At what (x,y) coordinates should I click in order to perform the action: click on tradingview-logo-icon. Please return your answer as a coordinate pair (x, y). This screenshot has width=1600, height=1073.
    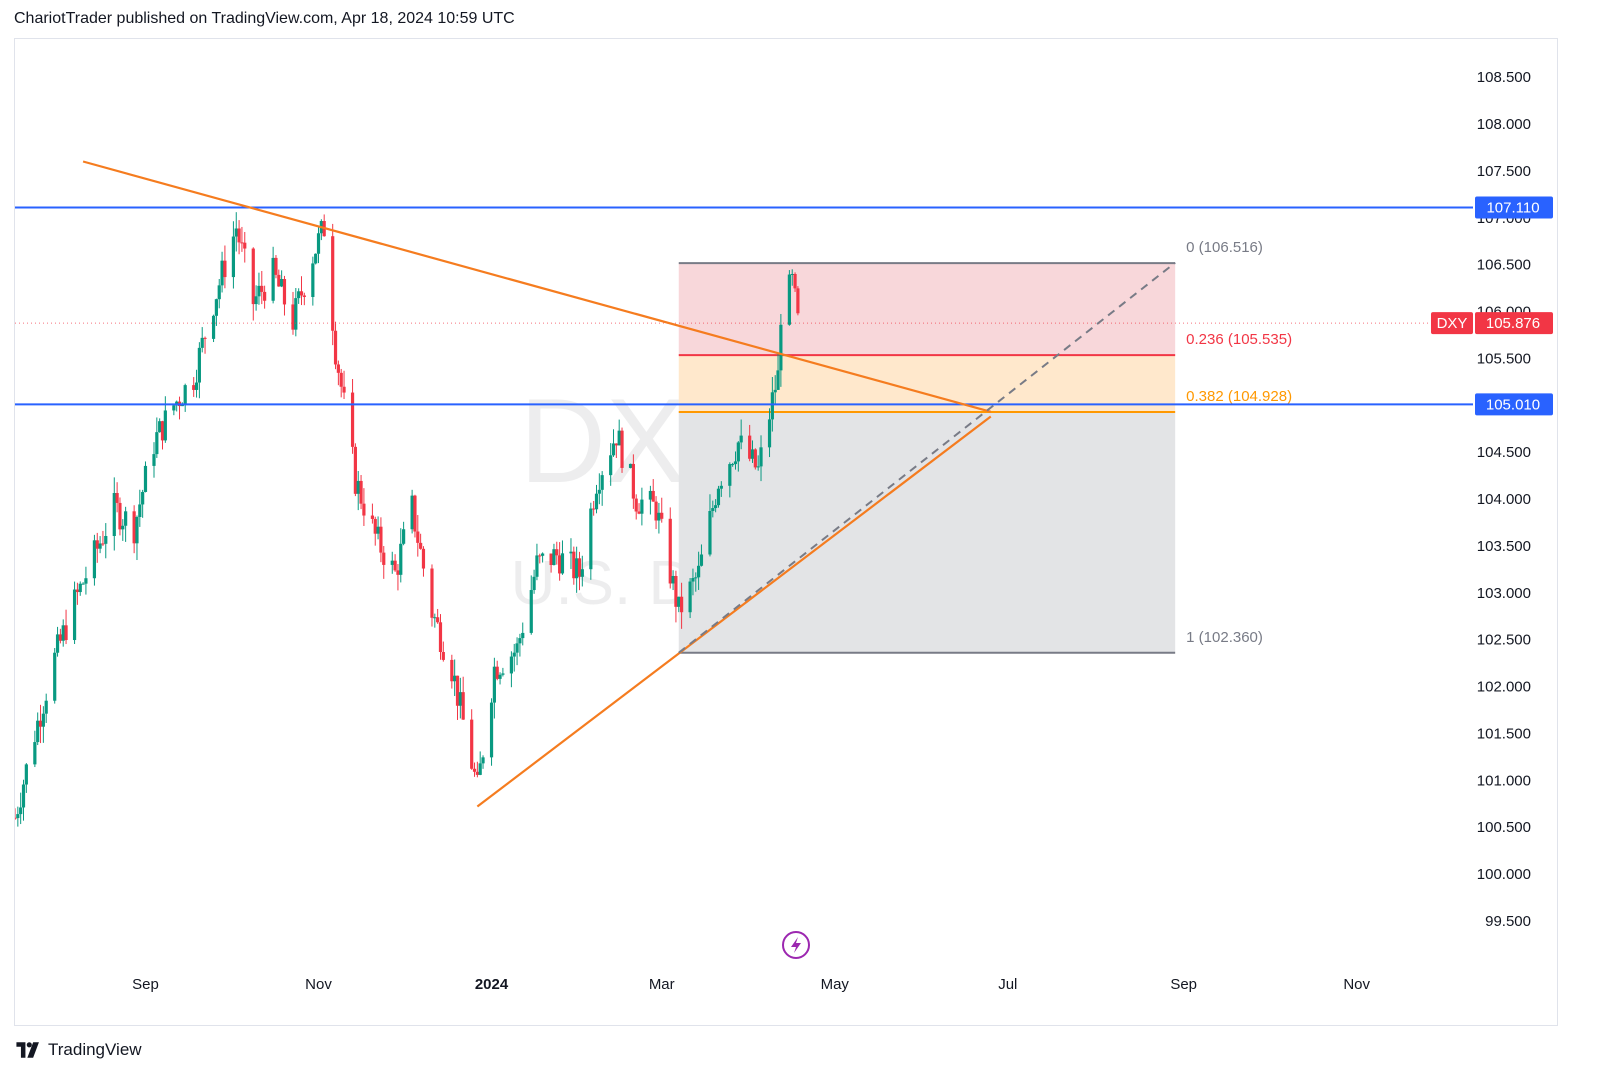
    Looking at the image, I should click on (27, 1050).